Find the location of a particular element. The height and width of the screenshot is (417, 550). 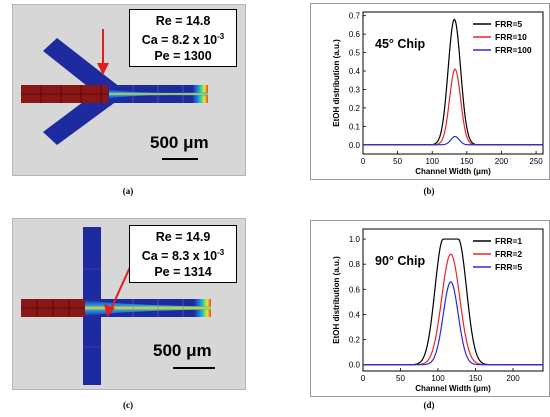

parameters-box-c: Re = 14.9 Ca = 8.3 x 10-3 Pe = 1314 is located at coordinates (183, 254).